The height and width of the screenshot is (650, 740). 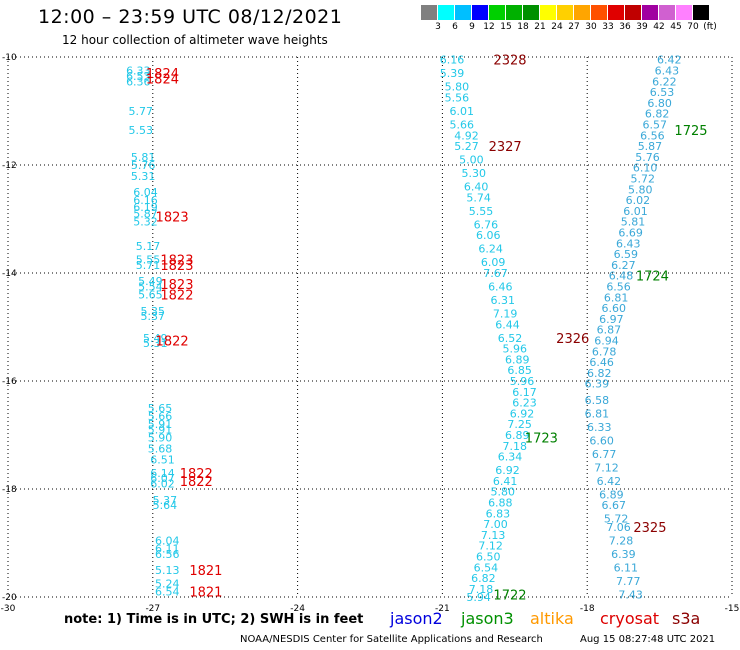 What do you see at coordinates (486, 567) in the screenshot?
I see `wave-height-value: 6.54` at bounding box center [486, 567].